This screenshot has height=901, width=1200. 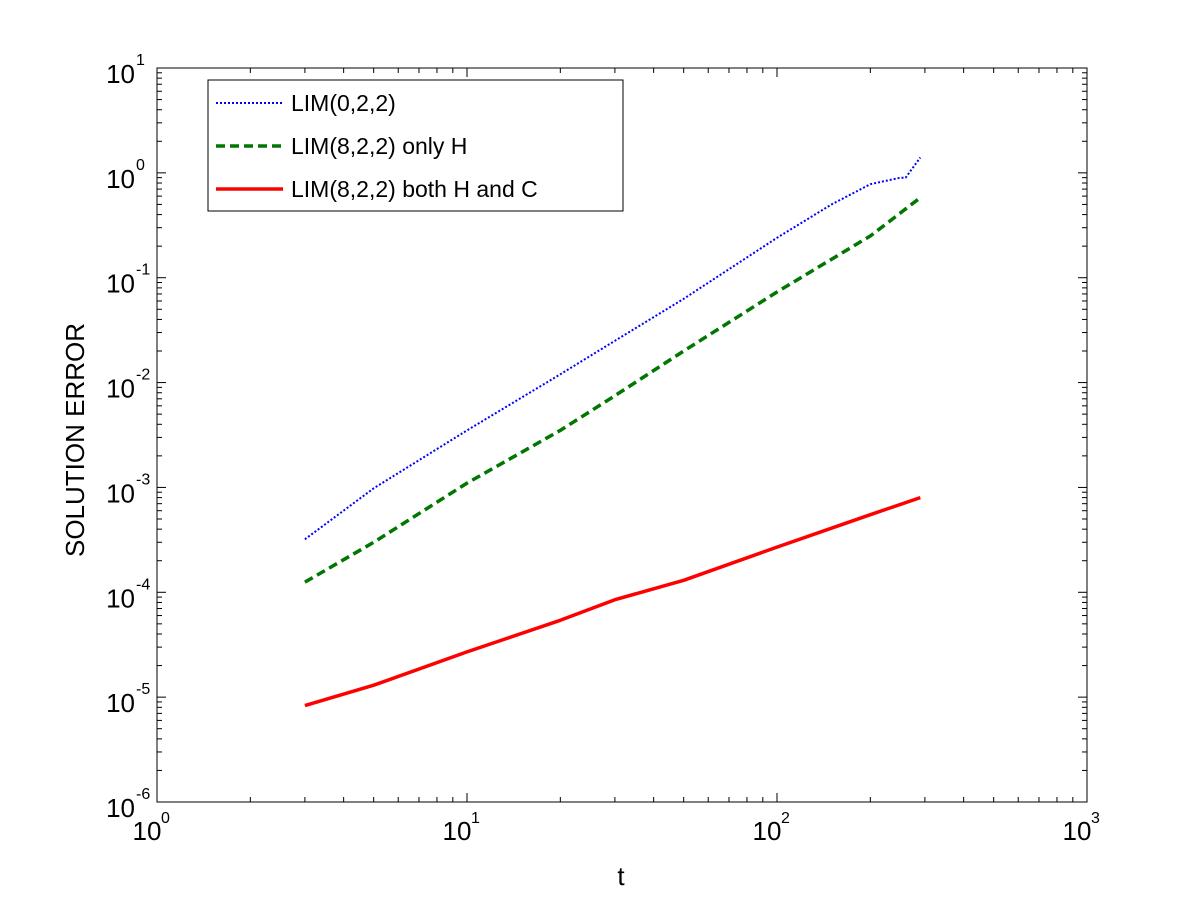 I want to click on y-tick-exponent: 1, so click(x=140, y=60).